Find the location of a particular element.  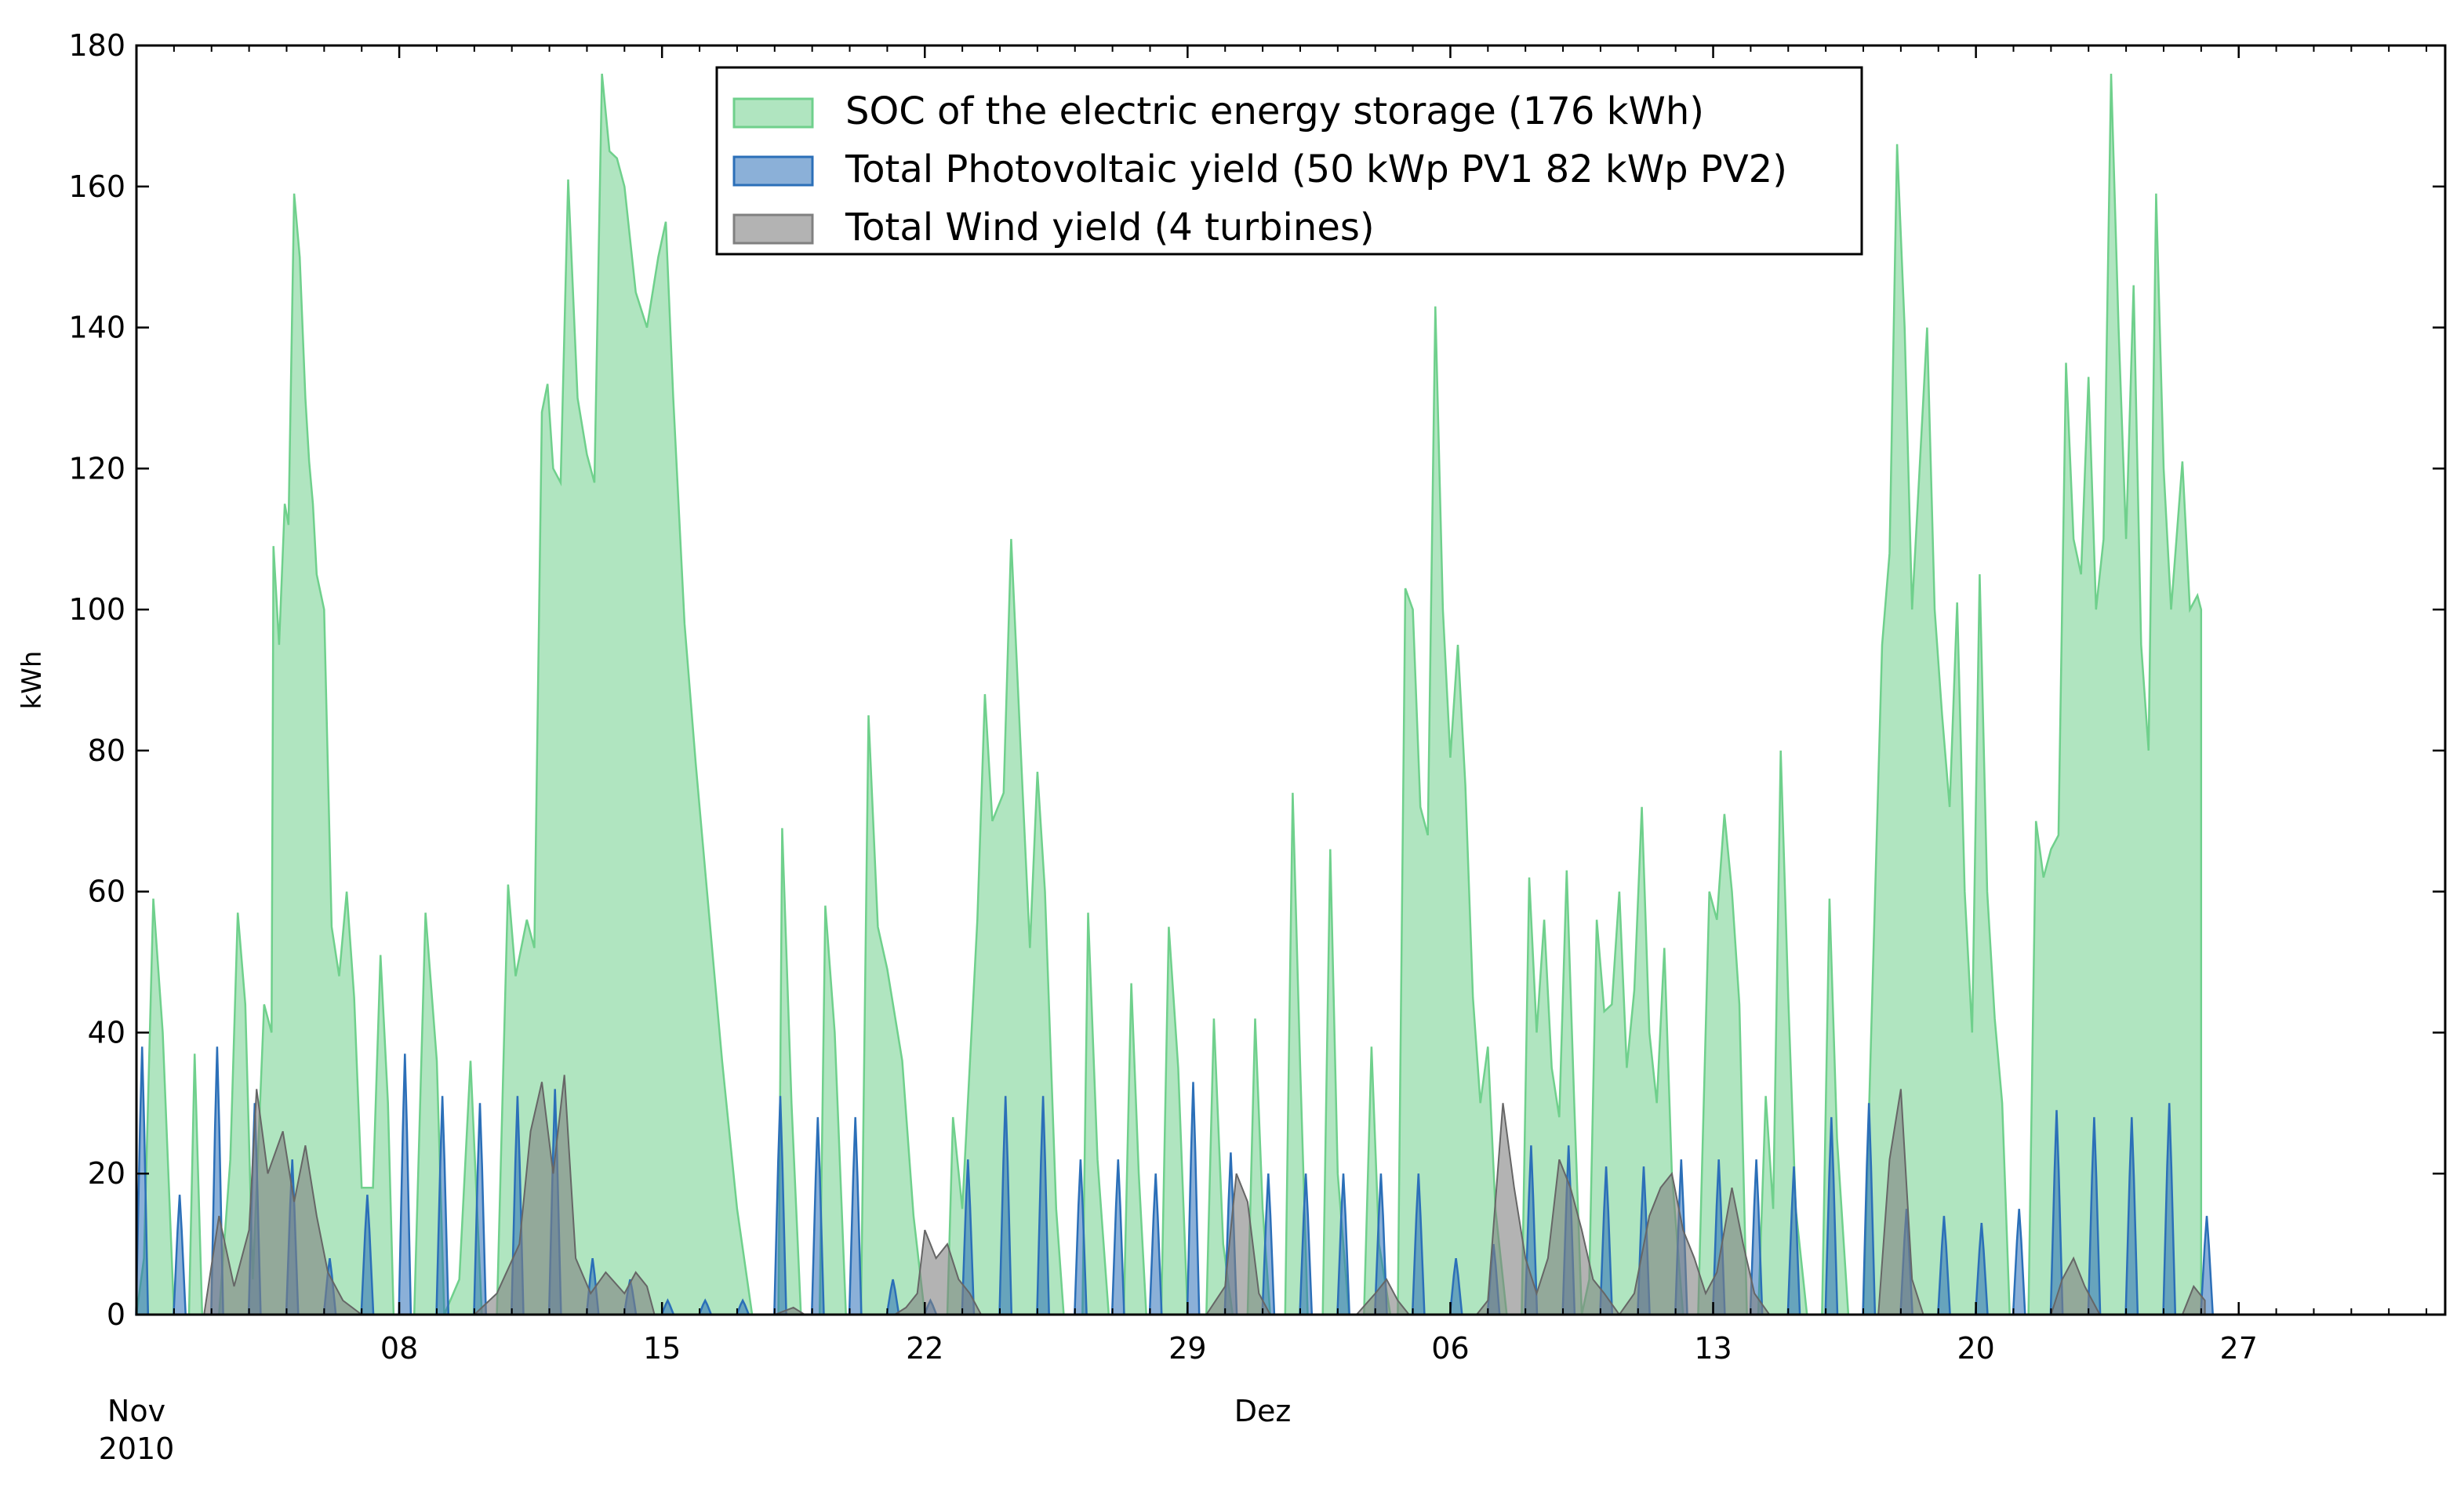

xtick-label-27: 27 is located at coordinates (2239, 1348).